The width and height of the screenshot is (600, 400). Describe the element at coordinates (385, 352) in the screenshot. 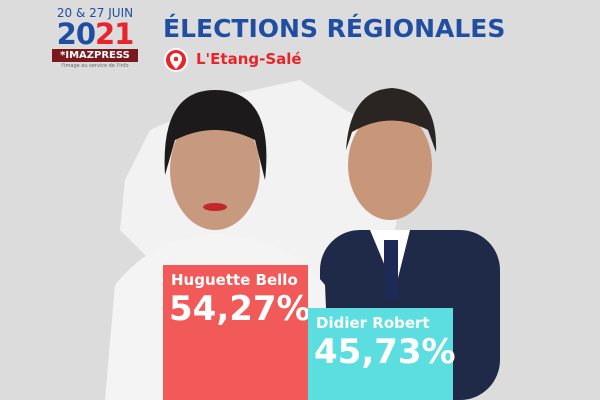

I see `percentage-label: 45,73%` at that location.